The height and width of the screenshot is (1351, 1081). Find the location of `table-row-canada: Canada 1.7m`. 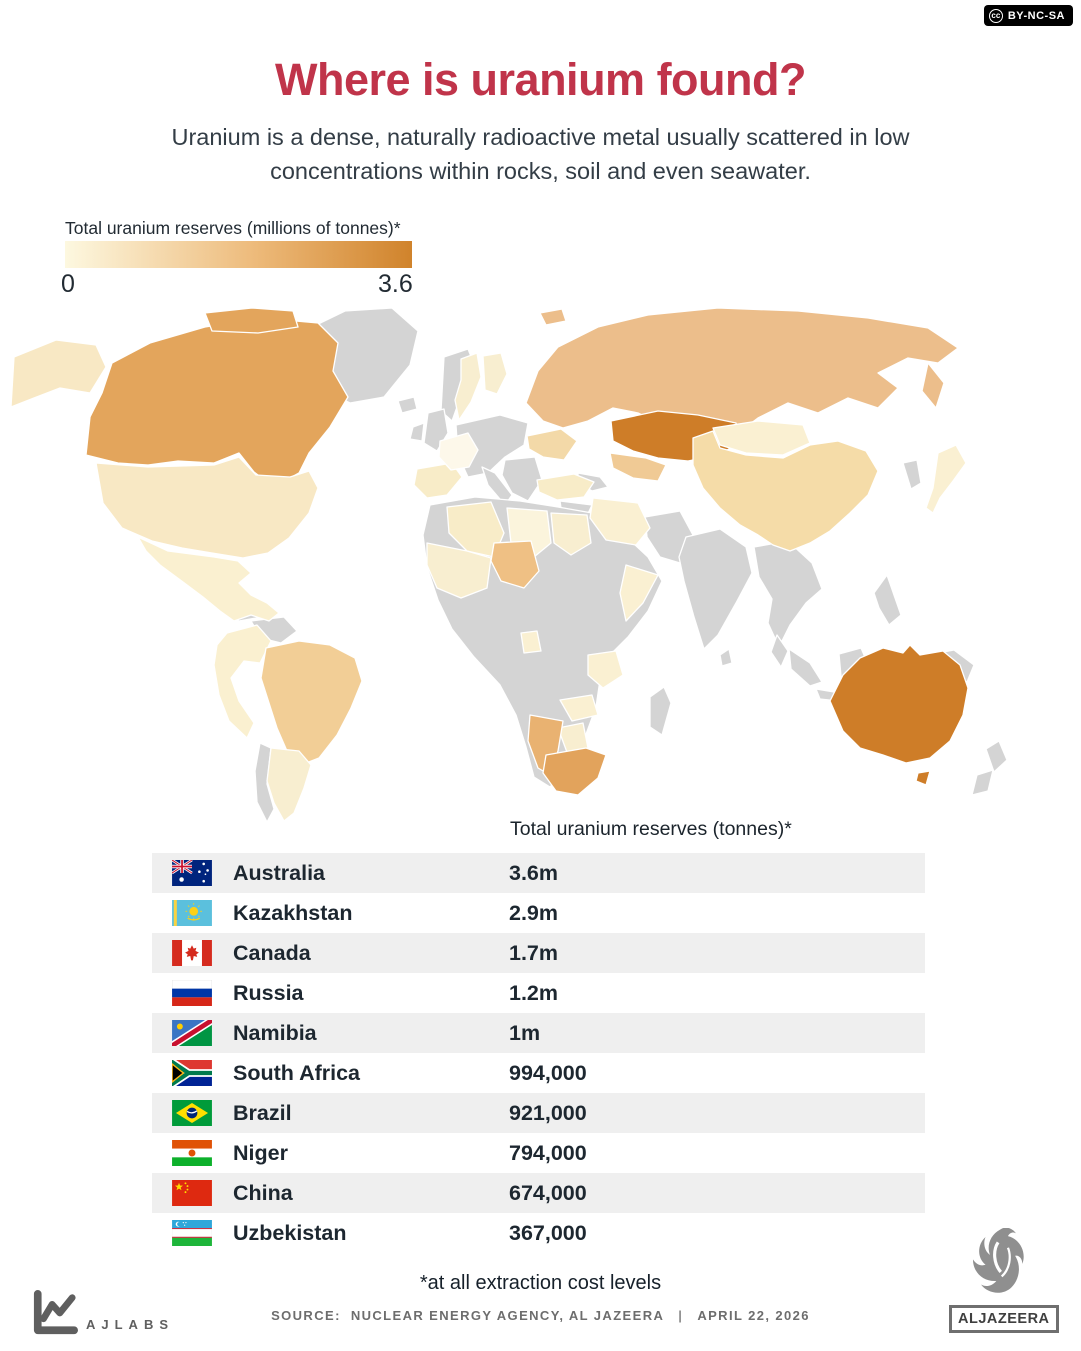

table-row-canada: Canada 1.7m is located at coordinates (538, 953).